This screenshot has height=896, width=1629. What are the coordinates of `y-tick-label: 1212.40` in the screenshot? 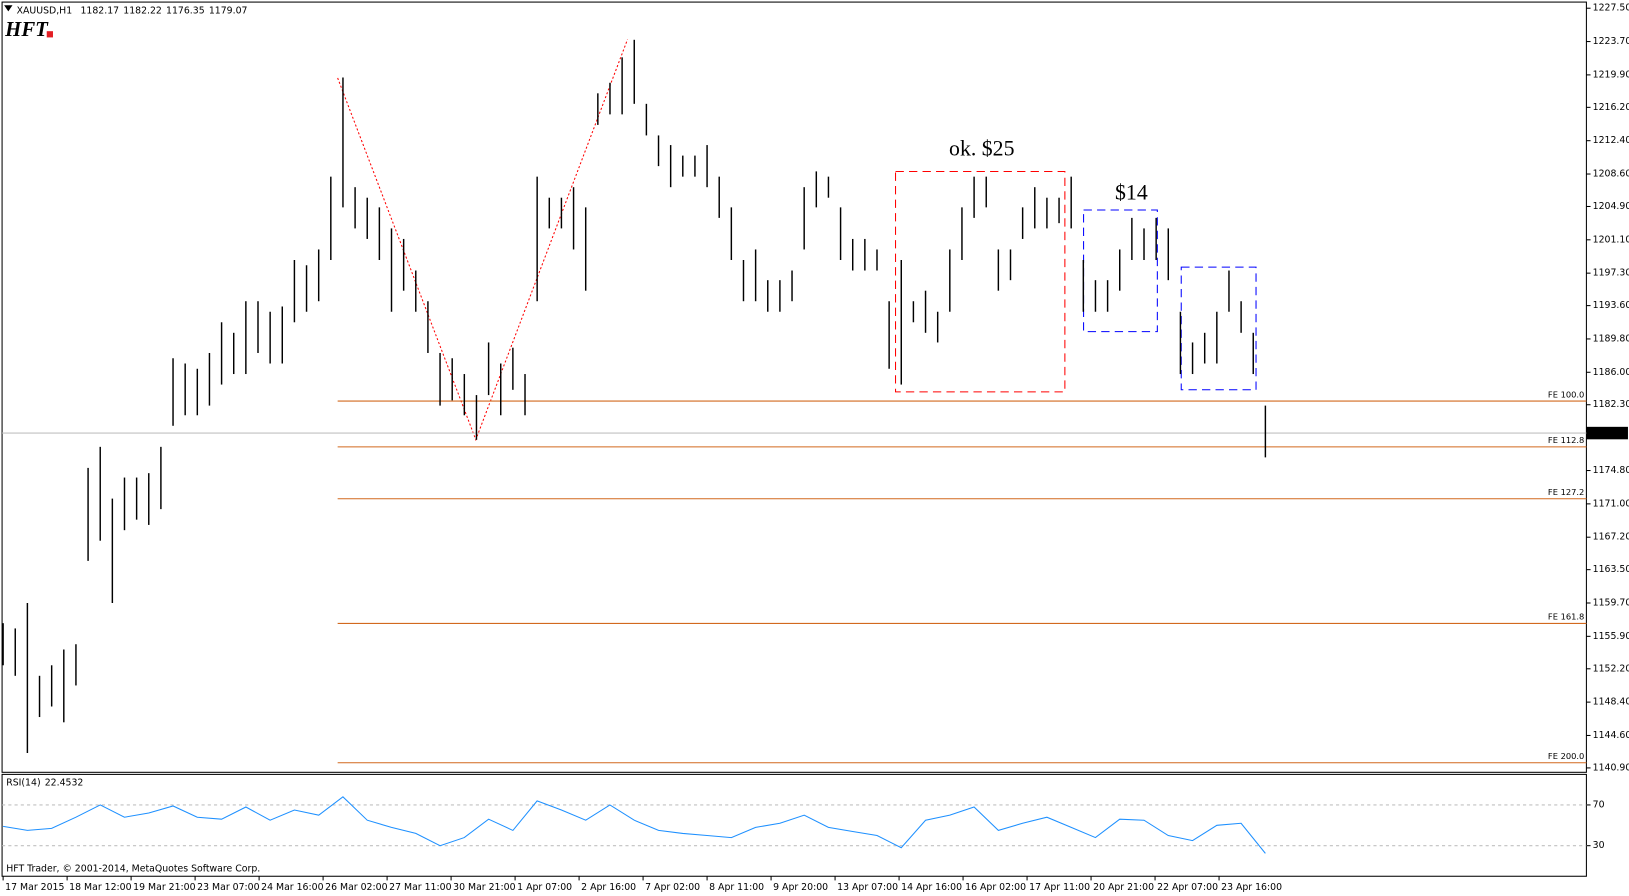 It's located at (1611, 140).